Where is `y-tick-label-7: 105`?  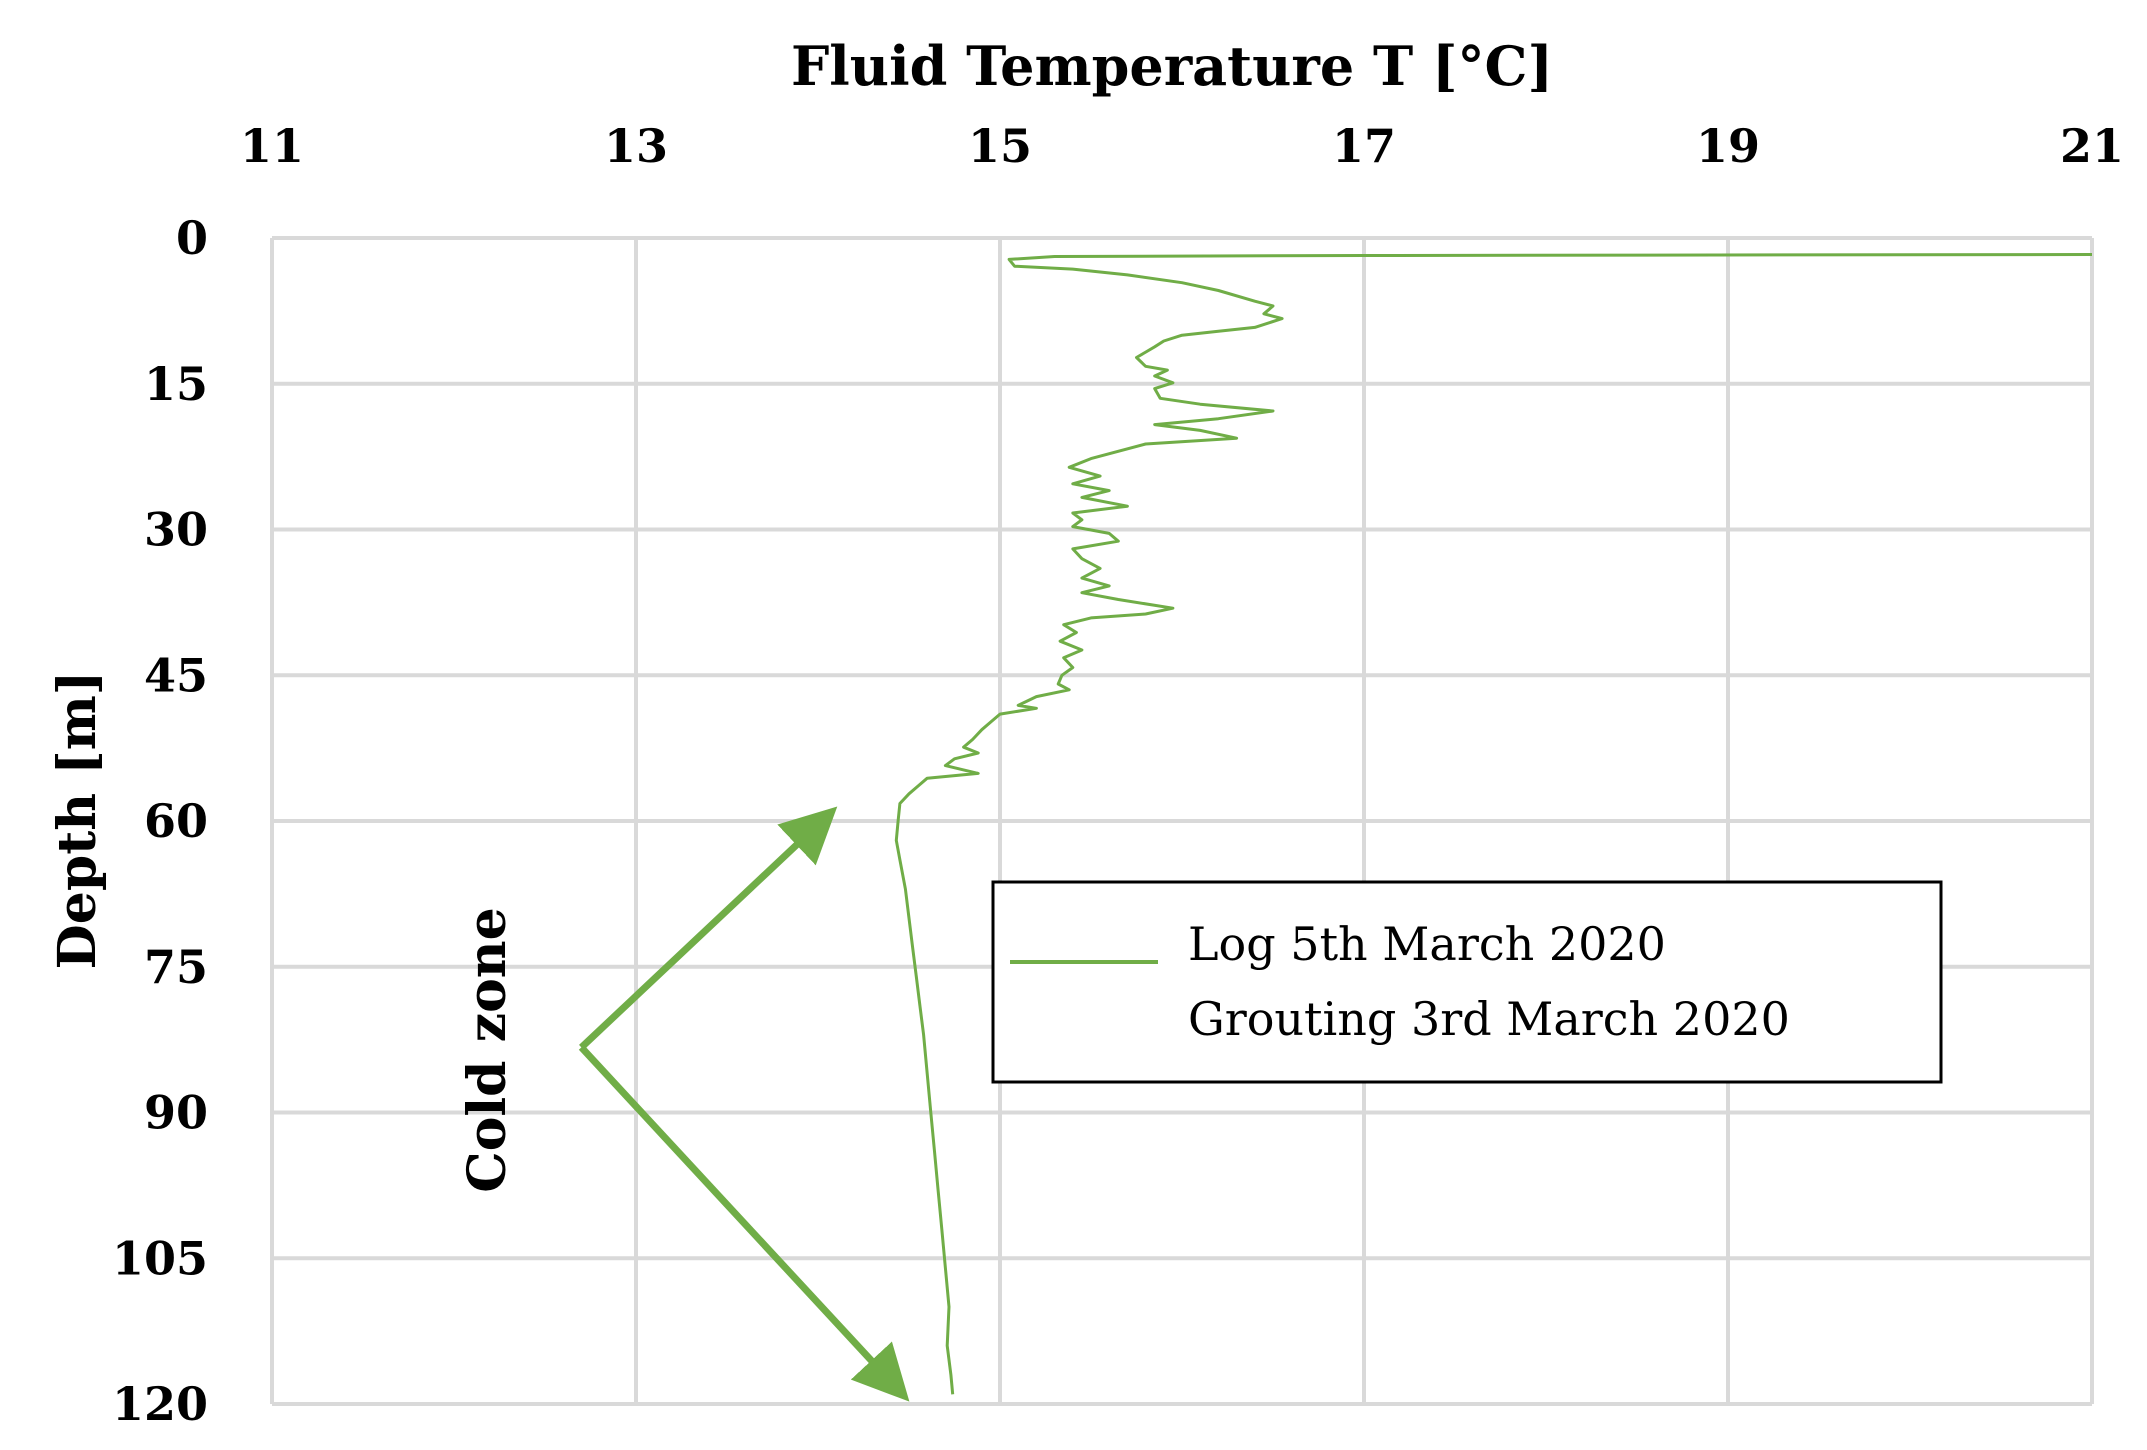
y-tick-label-7: 105 is located at coordinates (160, 1258).